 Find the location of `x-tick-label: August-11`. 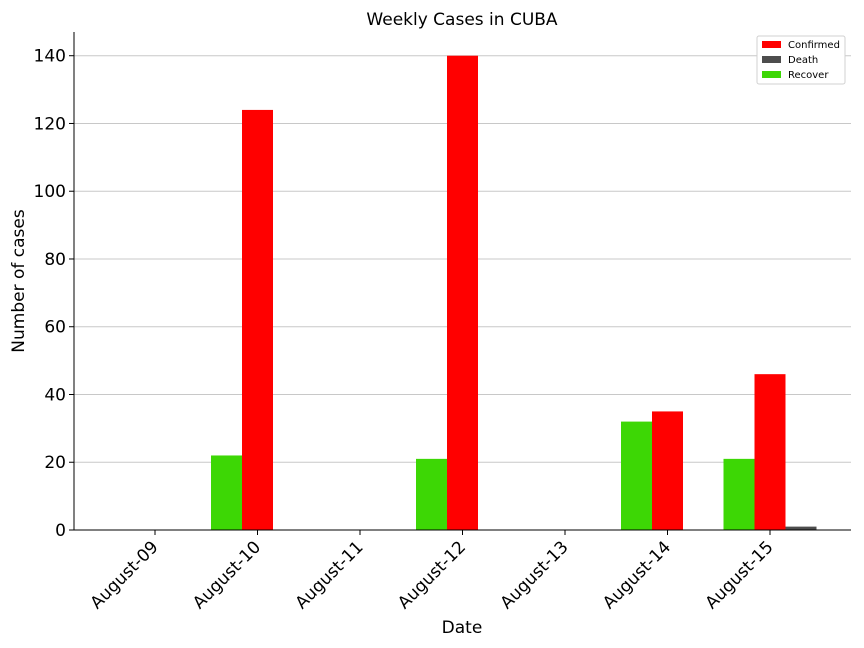

x-tick-label: August-11 is located at coordinates (330, 575).